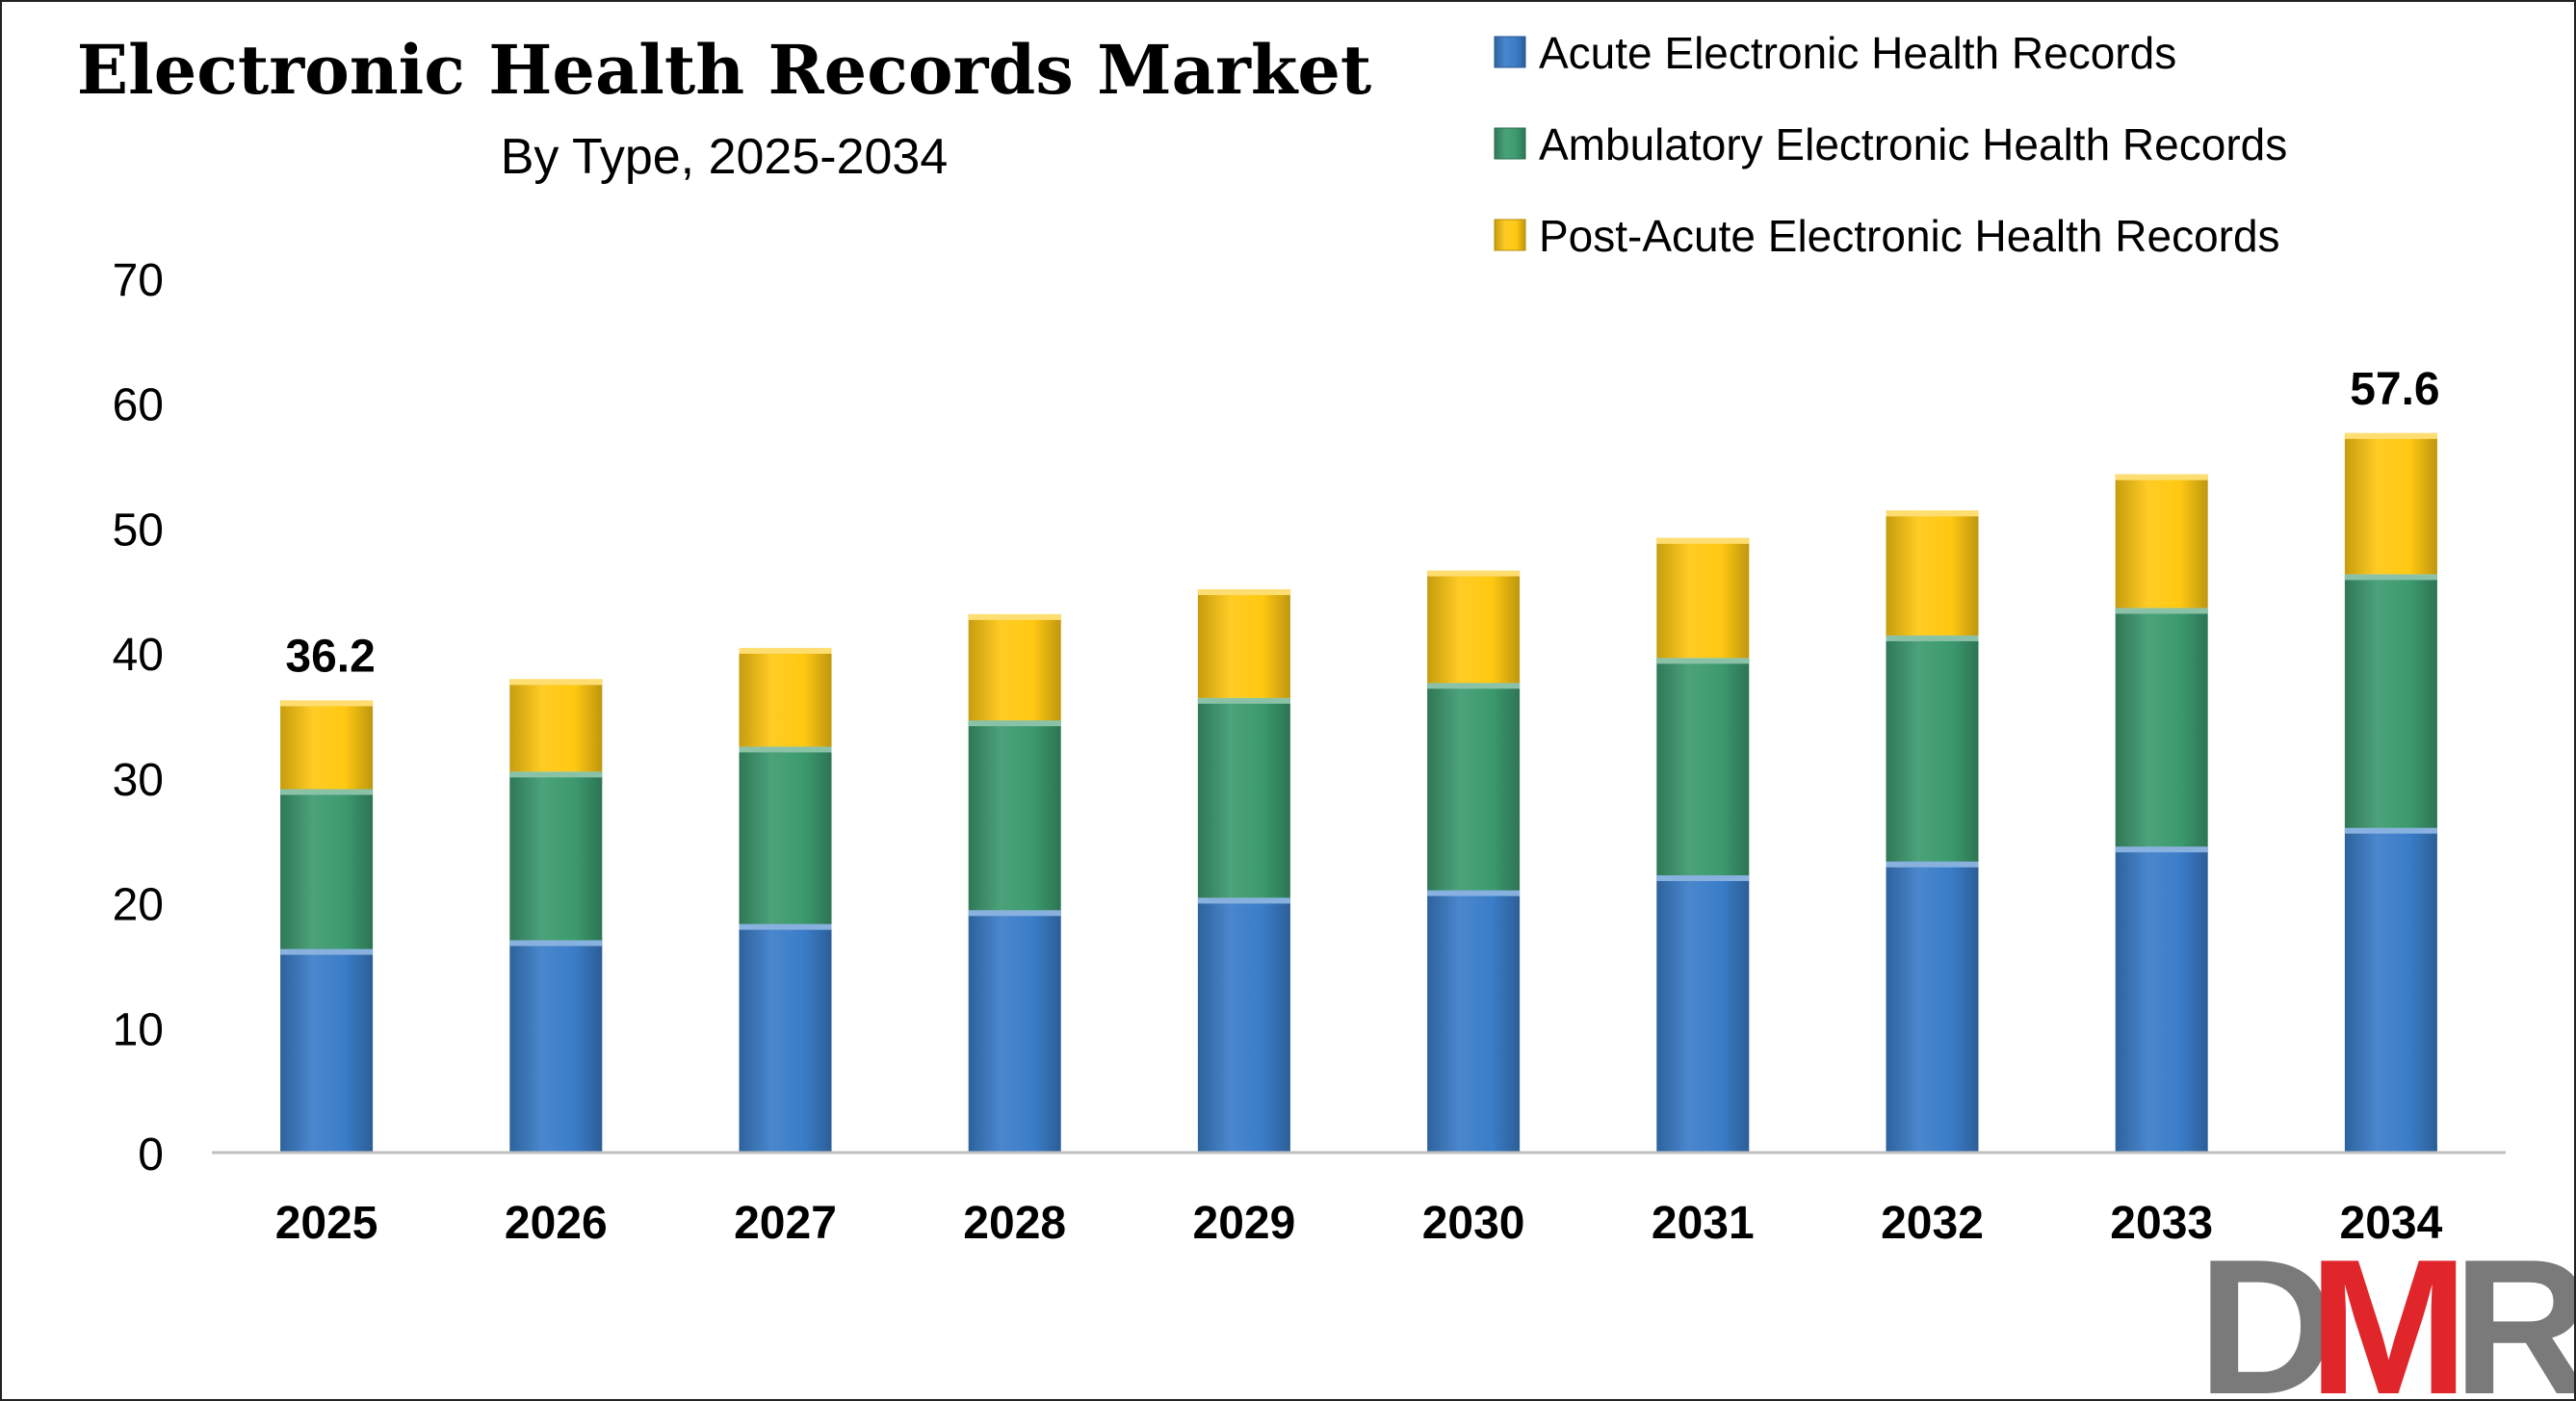  What do you see at coordinates (138, 281) in the screenshot?
I see `y-tick-label: 70` at bounding box center [138, 281].